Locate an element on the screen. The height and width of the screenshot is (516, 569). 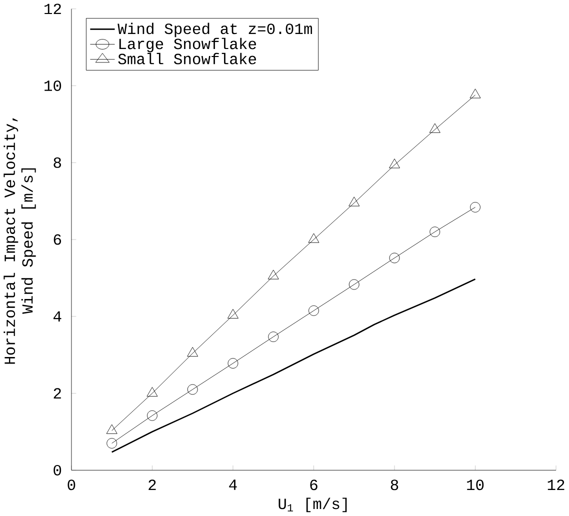
x-tick-label: 0 is located at coordinates (72, 485).